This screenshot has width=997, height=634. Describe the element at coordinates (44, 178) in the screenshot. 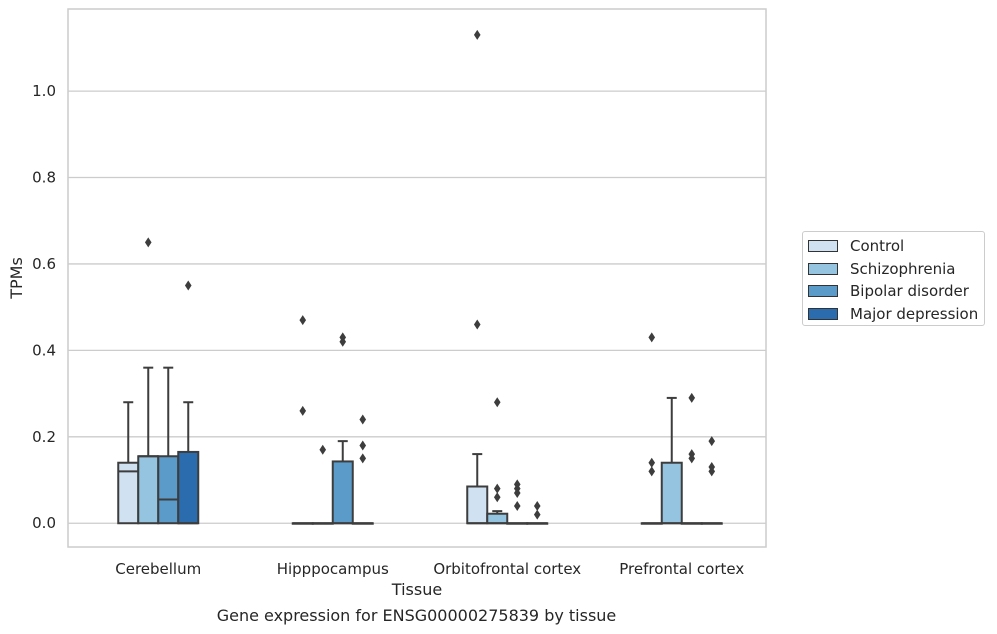

I see `y-tick-label: 0.8` at that location.